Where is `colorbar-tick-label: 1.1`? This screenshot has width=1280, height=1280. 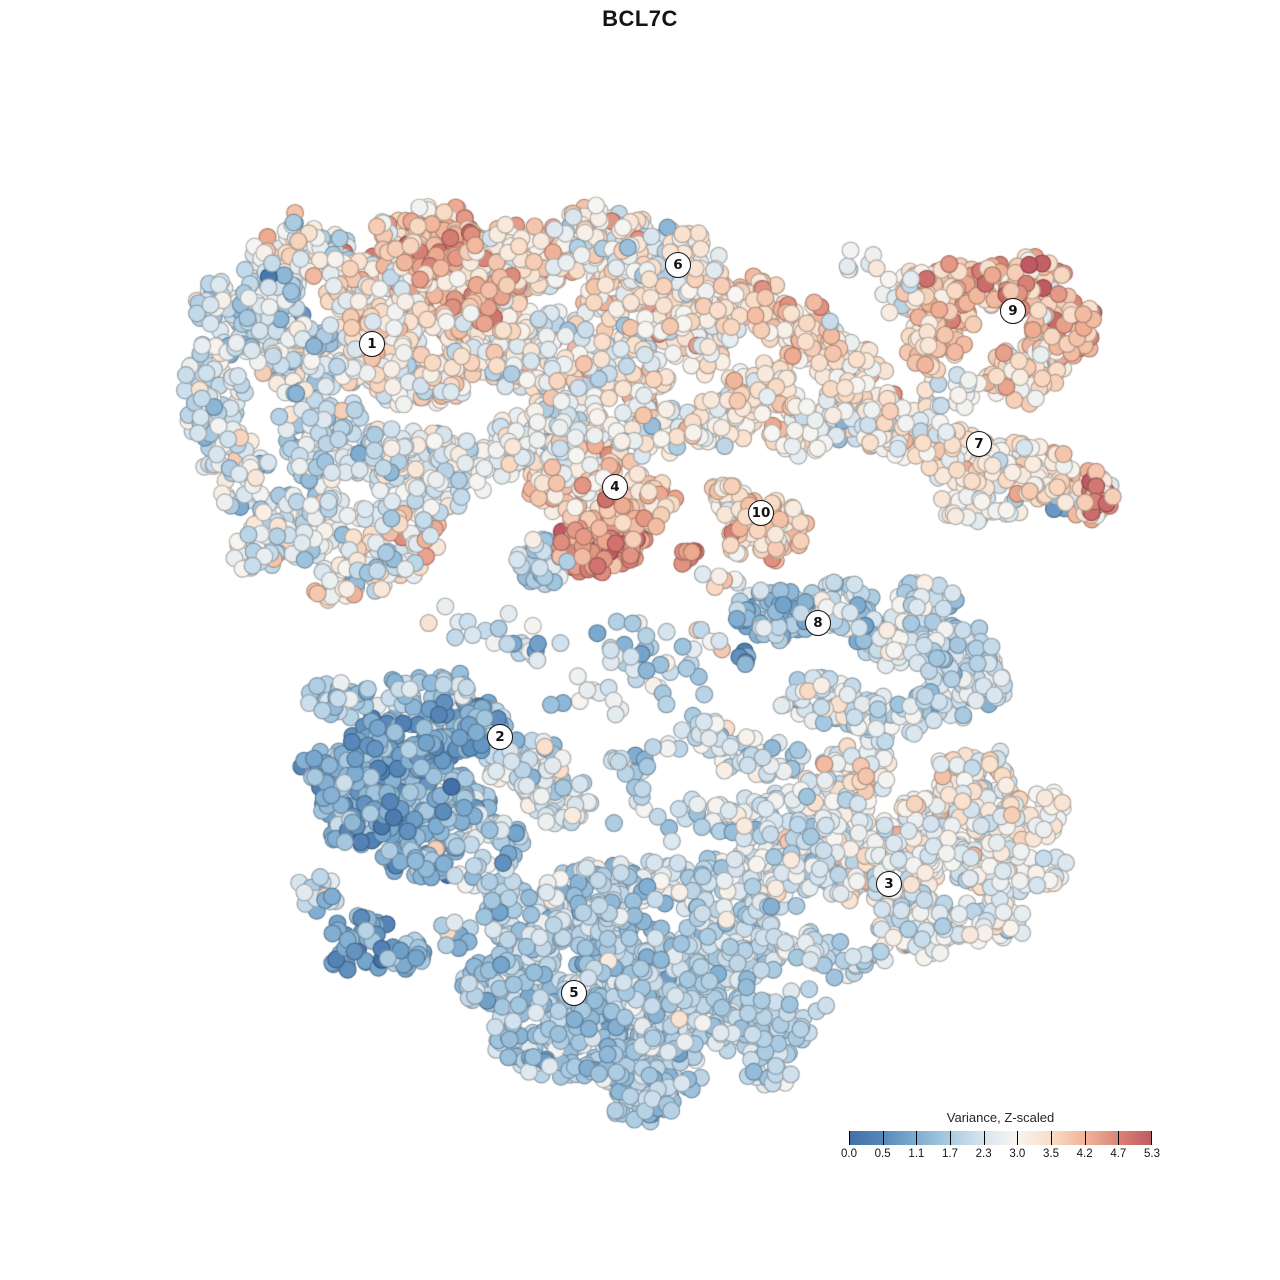
colorbar-tick-label: 1.1 is located at coordinates (916, 1154).